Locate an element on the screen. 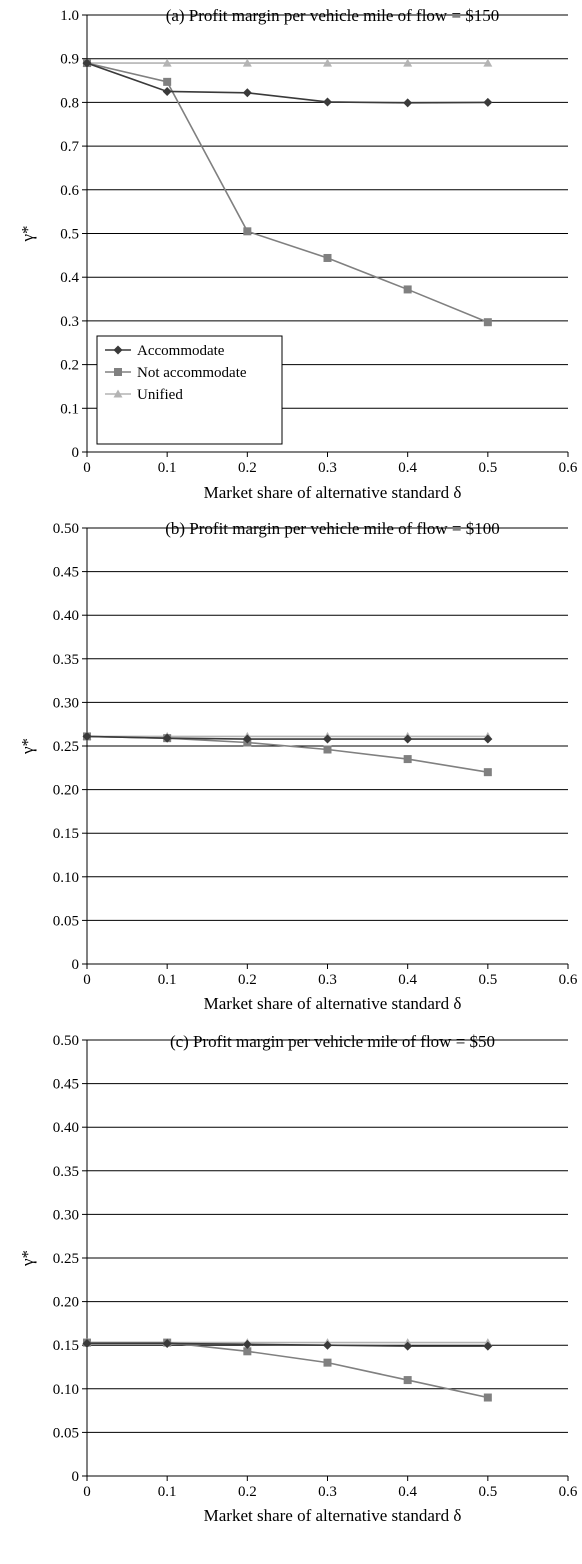  y-tick-label: 0.1 is located at coordinates (69, 409).